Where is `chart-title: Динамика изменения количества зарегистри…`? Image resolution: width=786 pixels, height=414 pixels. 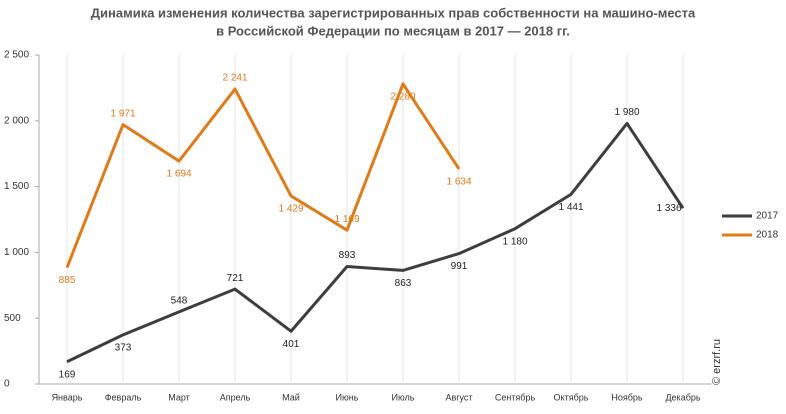 chart-title: Динамика изменения количества зарегистри… is located at coordinates (393, 12).